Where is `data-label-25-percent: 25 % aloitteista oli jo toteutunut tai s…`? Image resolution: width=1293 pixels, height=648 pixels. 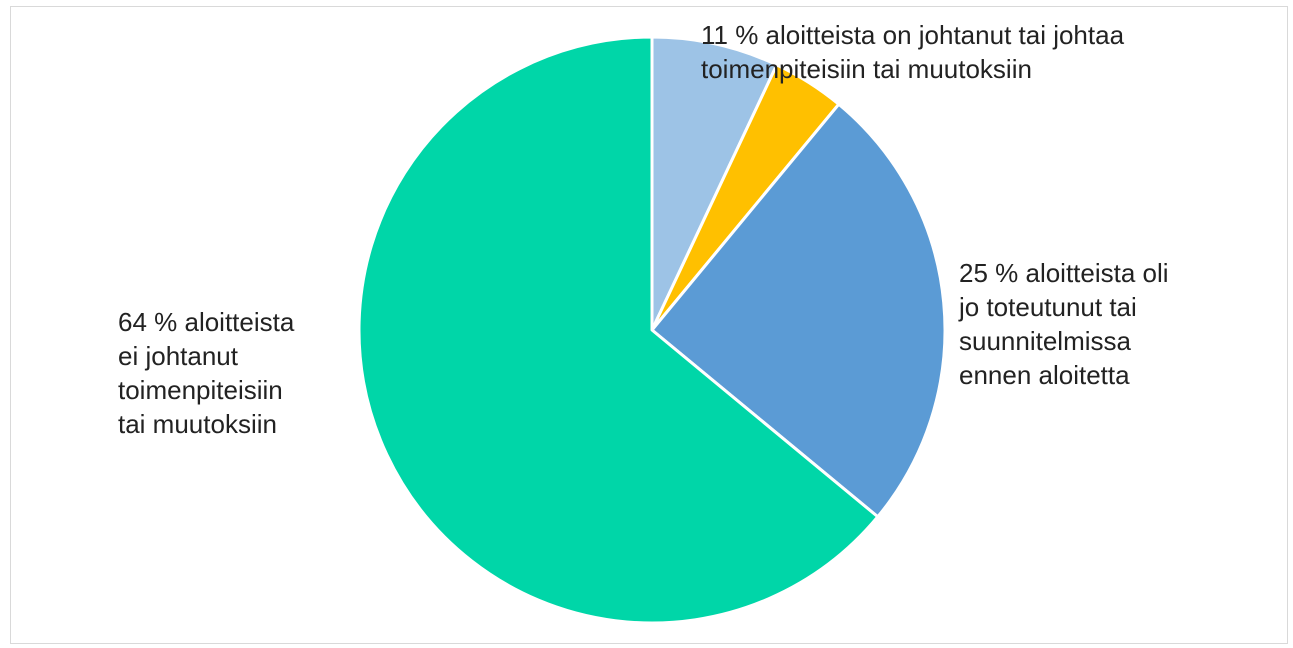 data-label-25-percent: 25 % aloitteista oli jo toteutunut tai s… is located at coordinates (1064, 324).